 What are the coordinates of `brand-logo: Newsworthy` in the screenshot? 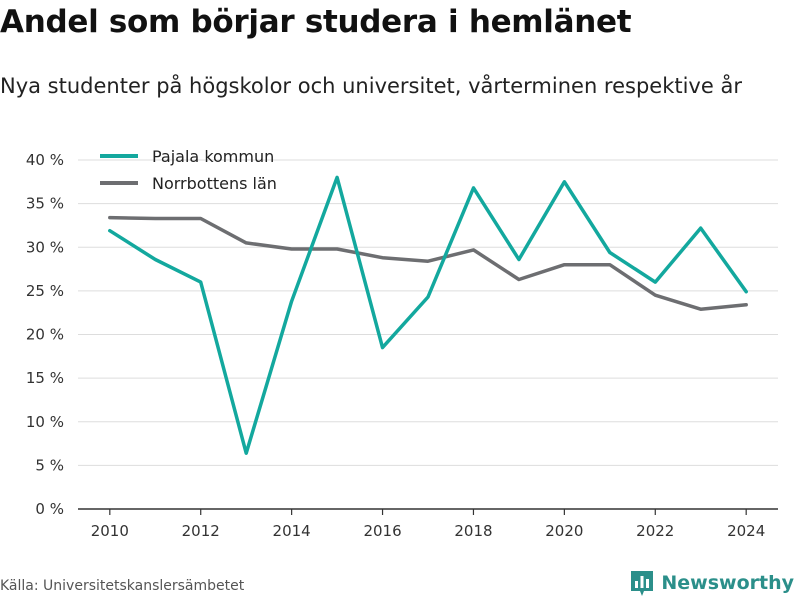 It's located at (711, 583).